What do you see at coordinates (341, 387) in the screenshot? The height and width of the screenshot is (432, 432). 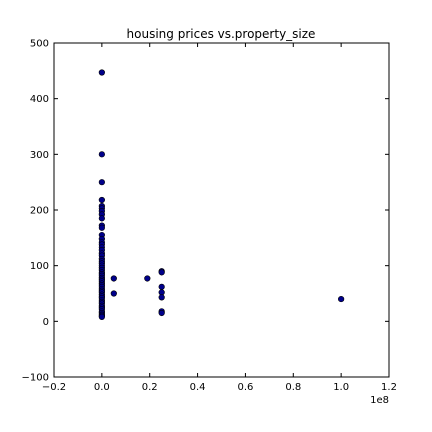 I see `x-tick-label: 1.0` at bounding box center [341, 387].